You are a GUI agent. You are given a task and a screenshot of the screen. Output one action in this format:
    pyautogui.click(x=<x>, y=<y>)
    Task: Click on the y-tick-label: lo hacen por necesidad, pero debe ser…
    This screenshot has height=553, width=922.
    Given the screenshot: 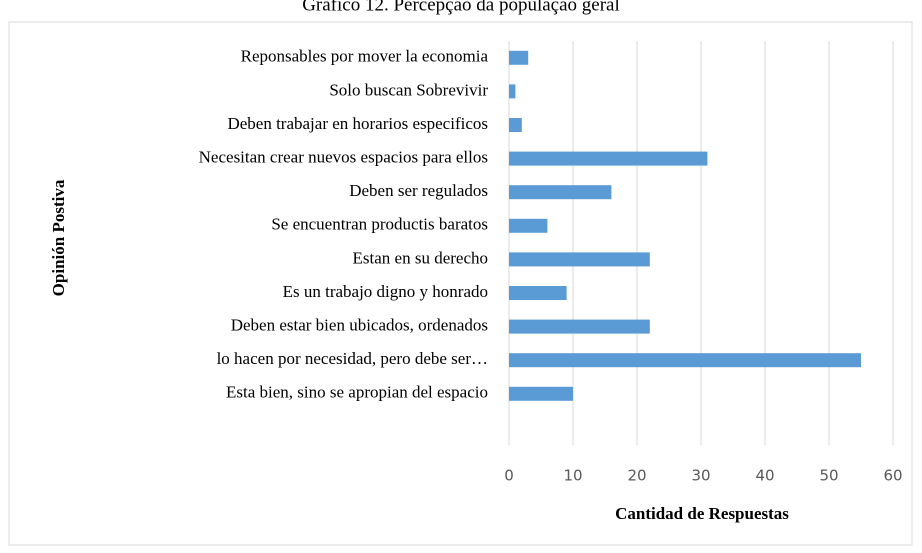 What is the action you would take?
    pyautogui.click(x=352, y=358)
    